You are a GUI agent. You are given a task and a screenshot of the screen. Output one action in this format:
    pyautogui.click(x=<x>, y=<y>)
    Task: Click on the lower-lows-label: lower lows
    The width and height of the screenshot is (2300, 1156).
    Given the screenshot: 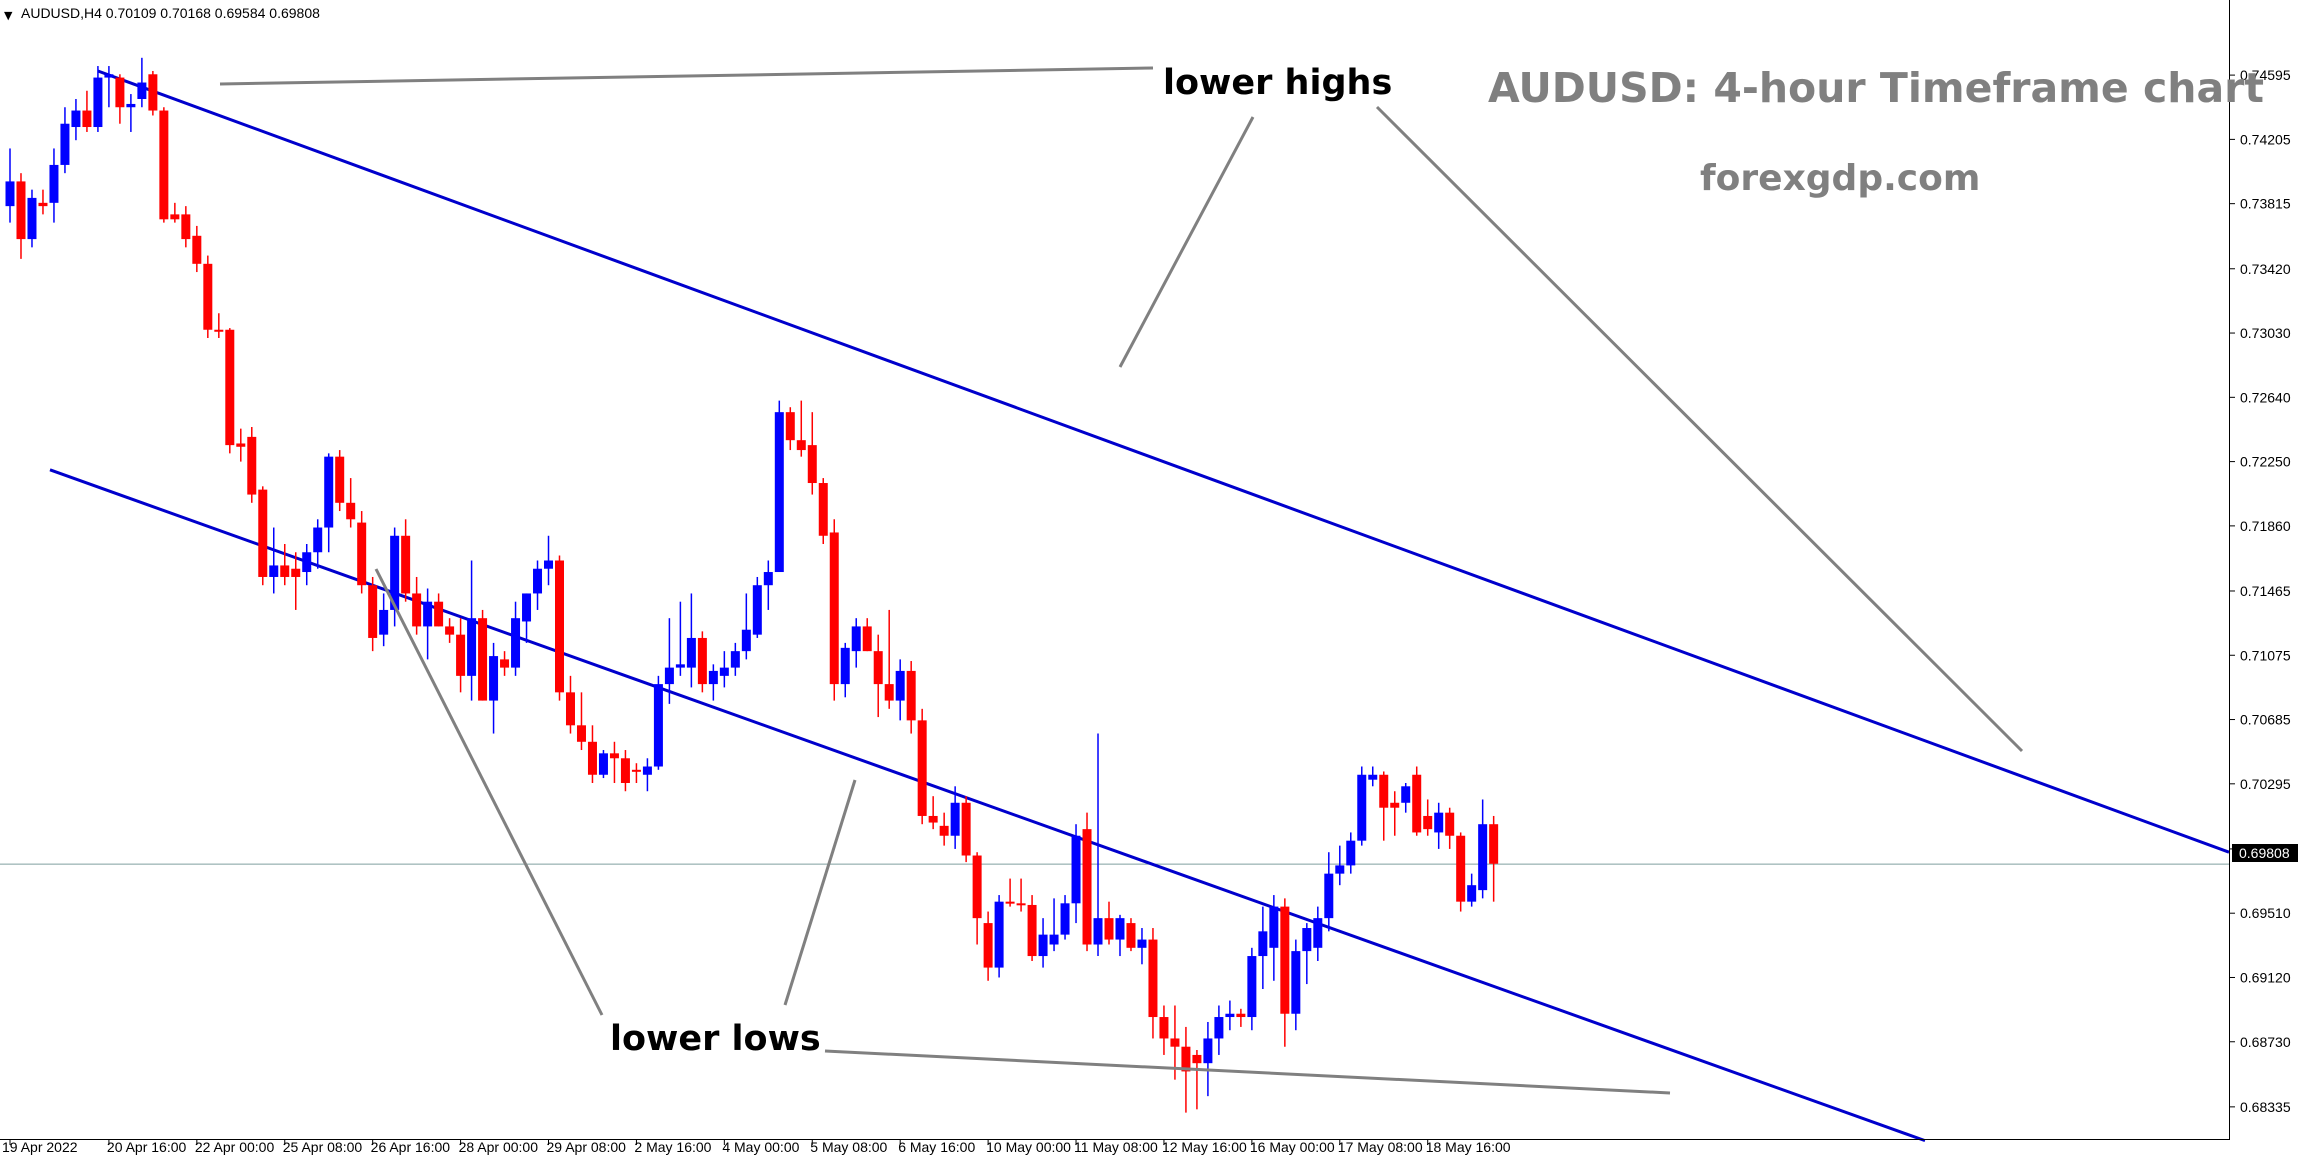 What is the action you would take?
    pyautogui.click(x=715, y=1039)
    